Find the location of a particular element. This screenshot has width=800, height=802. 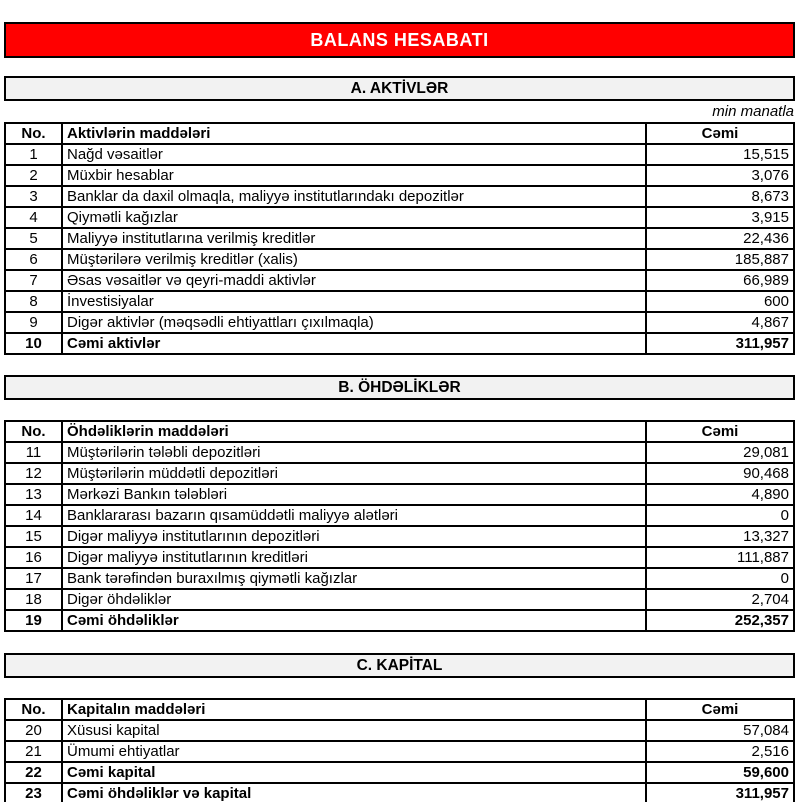

row-item: Mərkəzi Bankın tələbləri is located at coordinates (354, 494).